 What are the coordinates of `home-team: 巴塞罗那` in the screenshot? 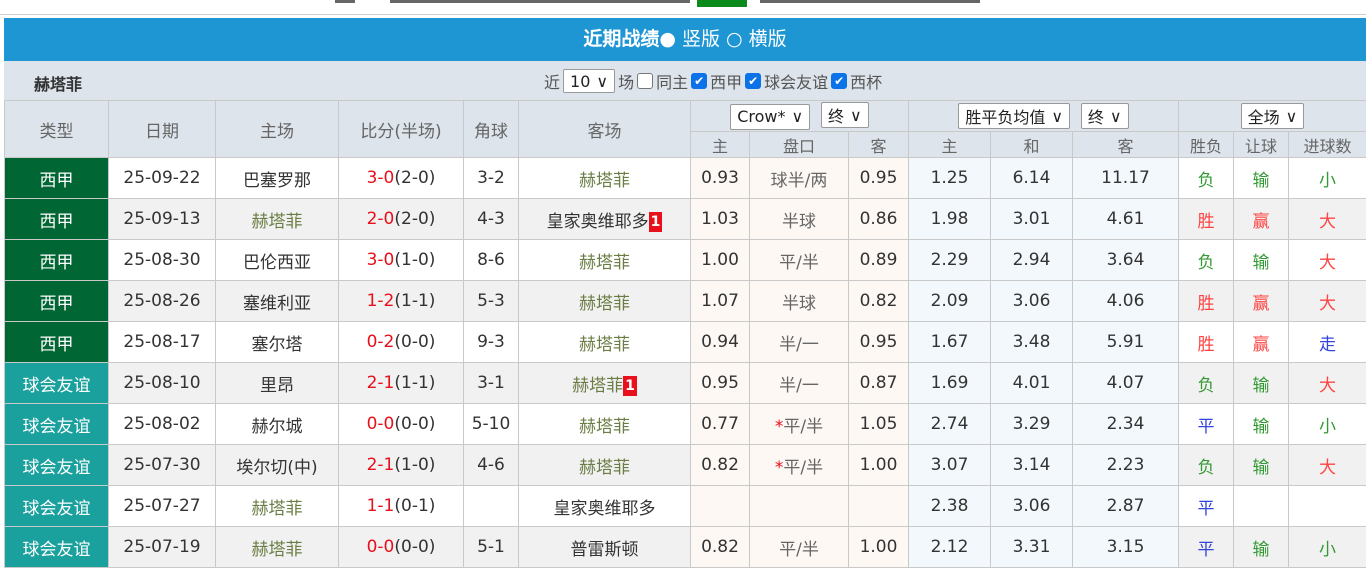 It's located at (277, 178).